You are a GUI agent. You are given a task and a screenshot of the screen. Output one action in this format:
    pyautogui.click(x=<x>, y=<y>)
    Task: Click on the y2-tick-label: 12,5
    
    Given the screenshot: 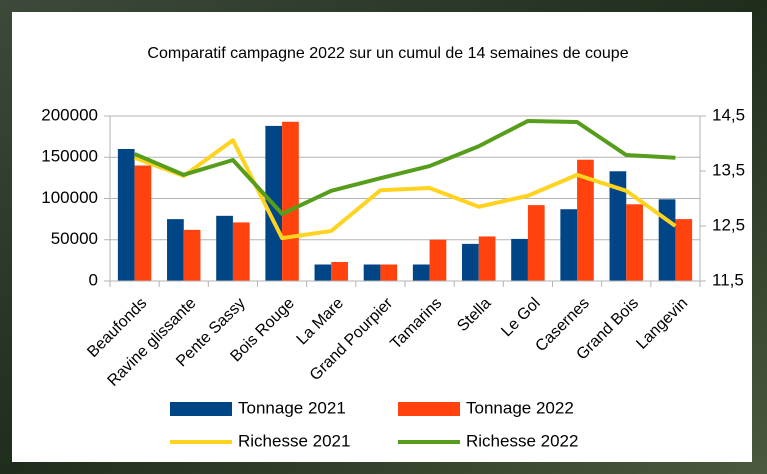 What is the action you would take?
    pyautogui.click(x=728, y=224)
    